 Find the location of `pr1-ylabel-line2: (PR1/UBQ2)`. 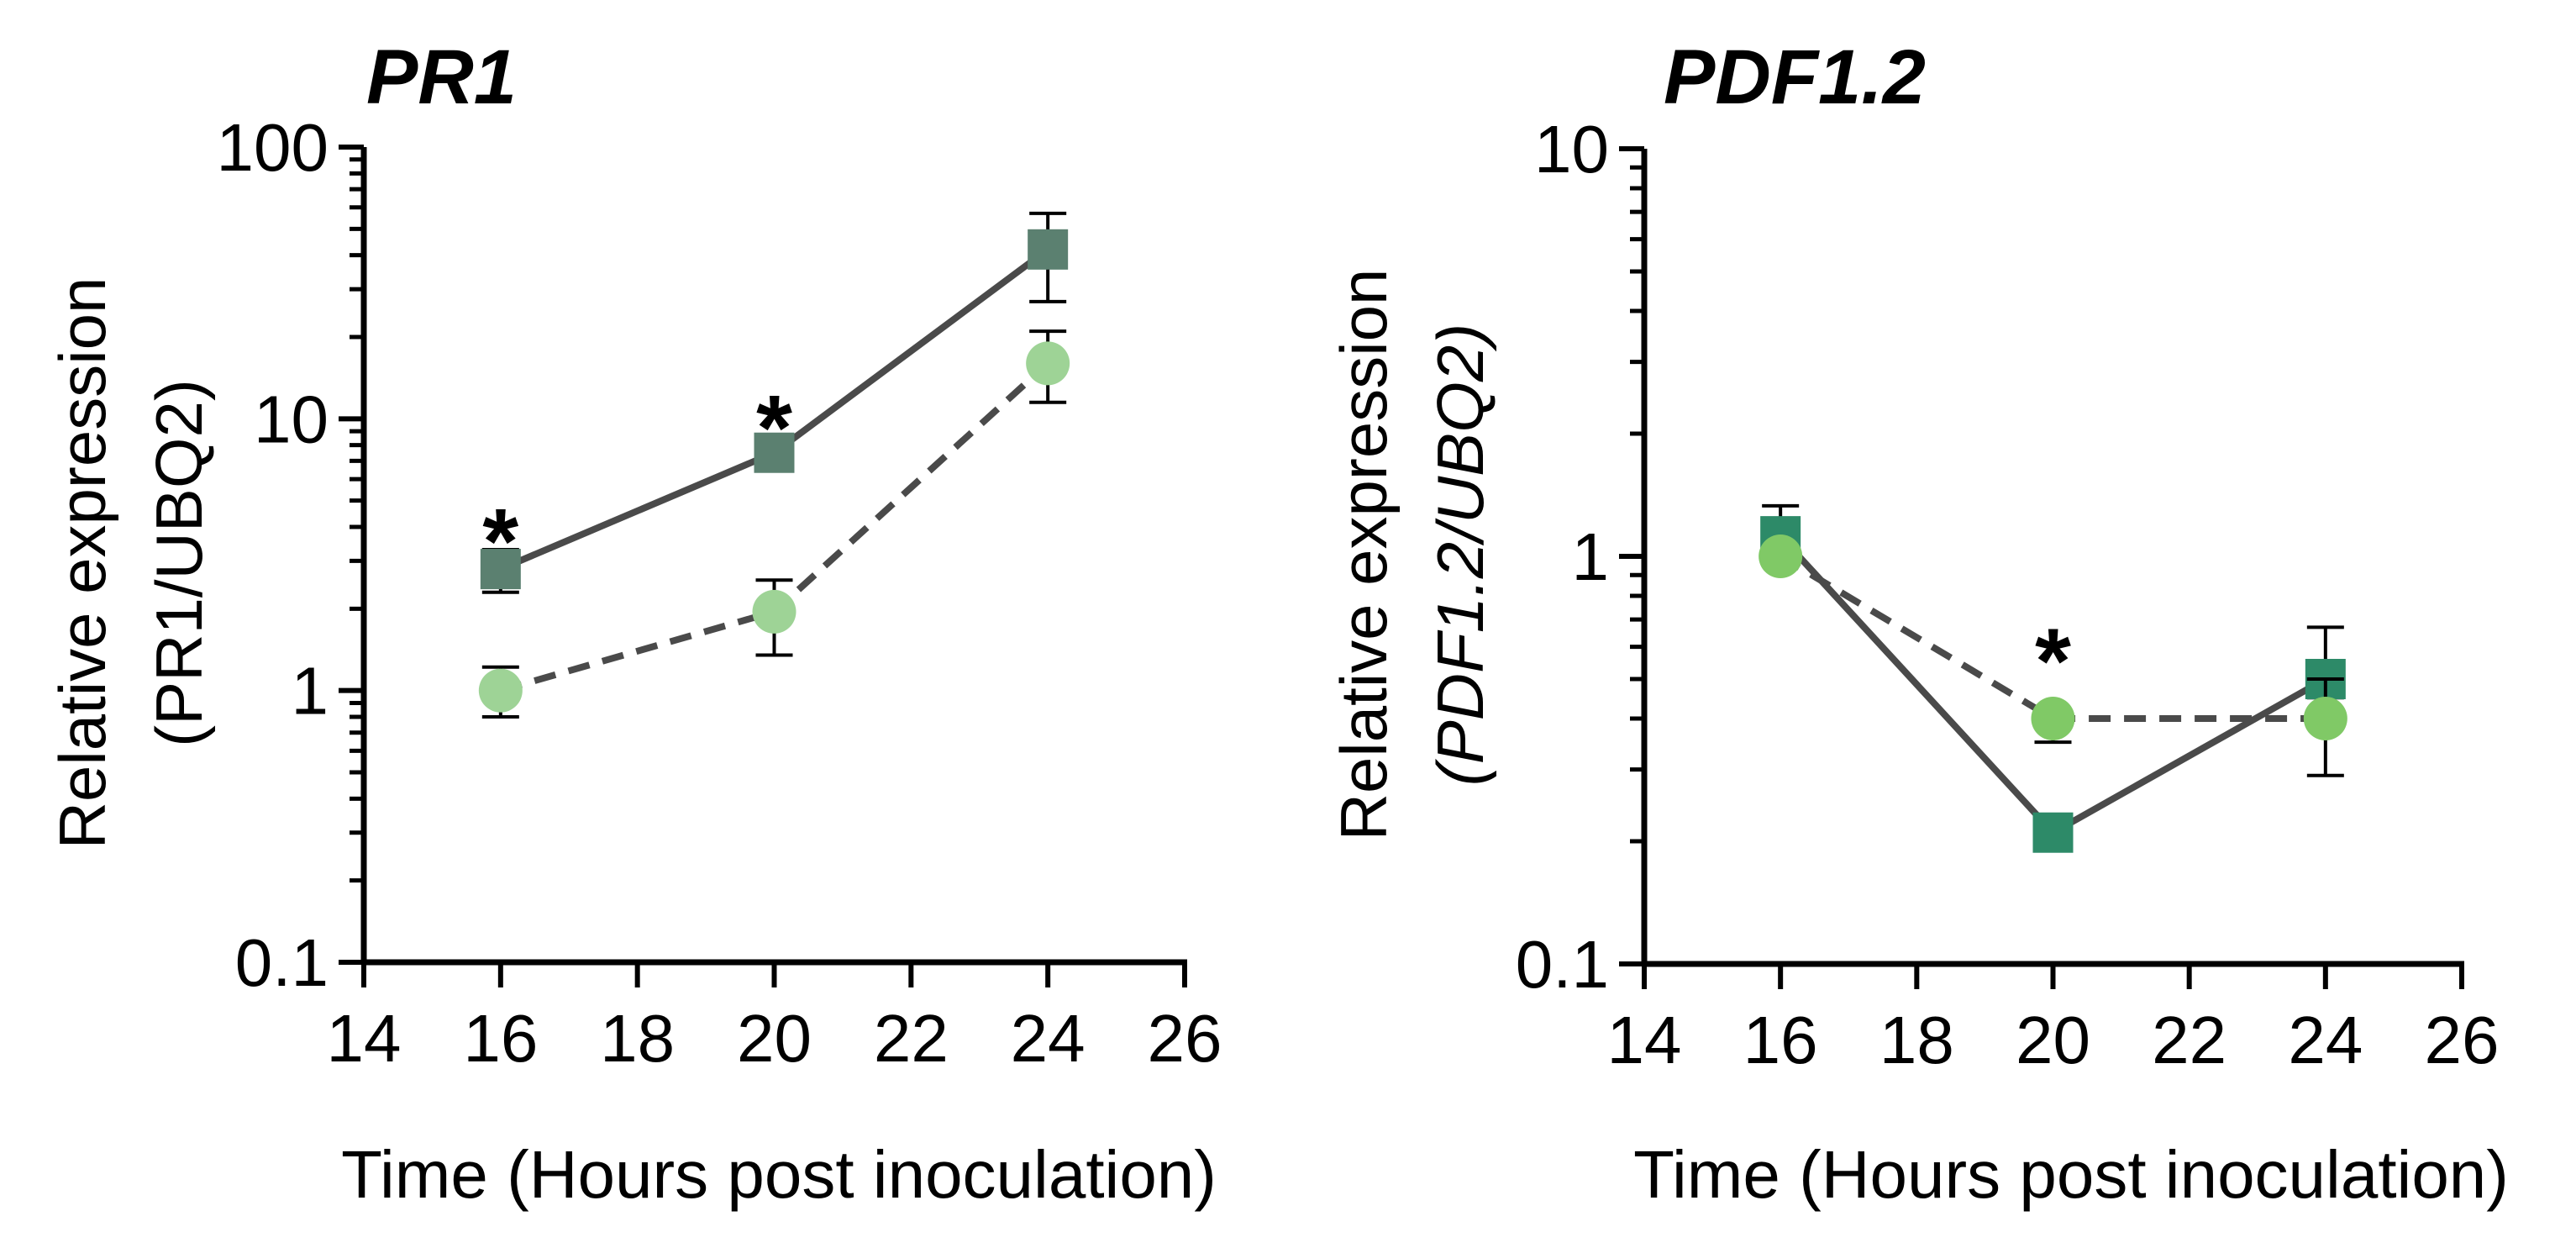

pr1-ylabel-line2: (PR1/UBQ2) is located at coordinates (179, 563).